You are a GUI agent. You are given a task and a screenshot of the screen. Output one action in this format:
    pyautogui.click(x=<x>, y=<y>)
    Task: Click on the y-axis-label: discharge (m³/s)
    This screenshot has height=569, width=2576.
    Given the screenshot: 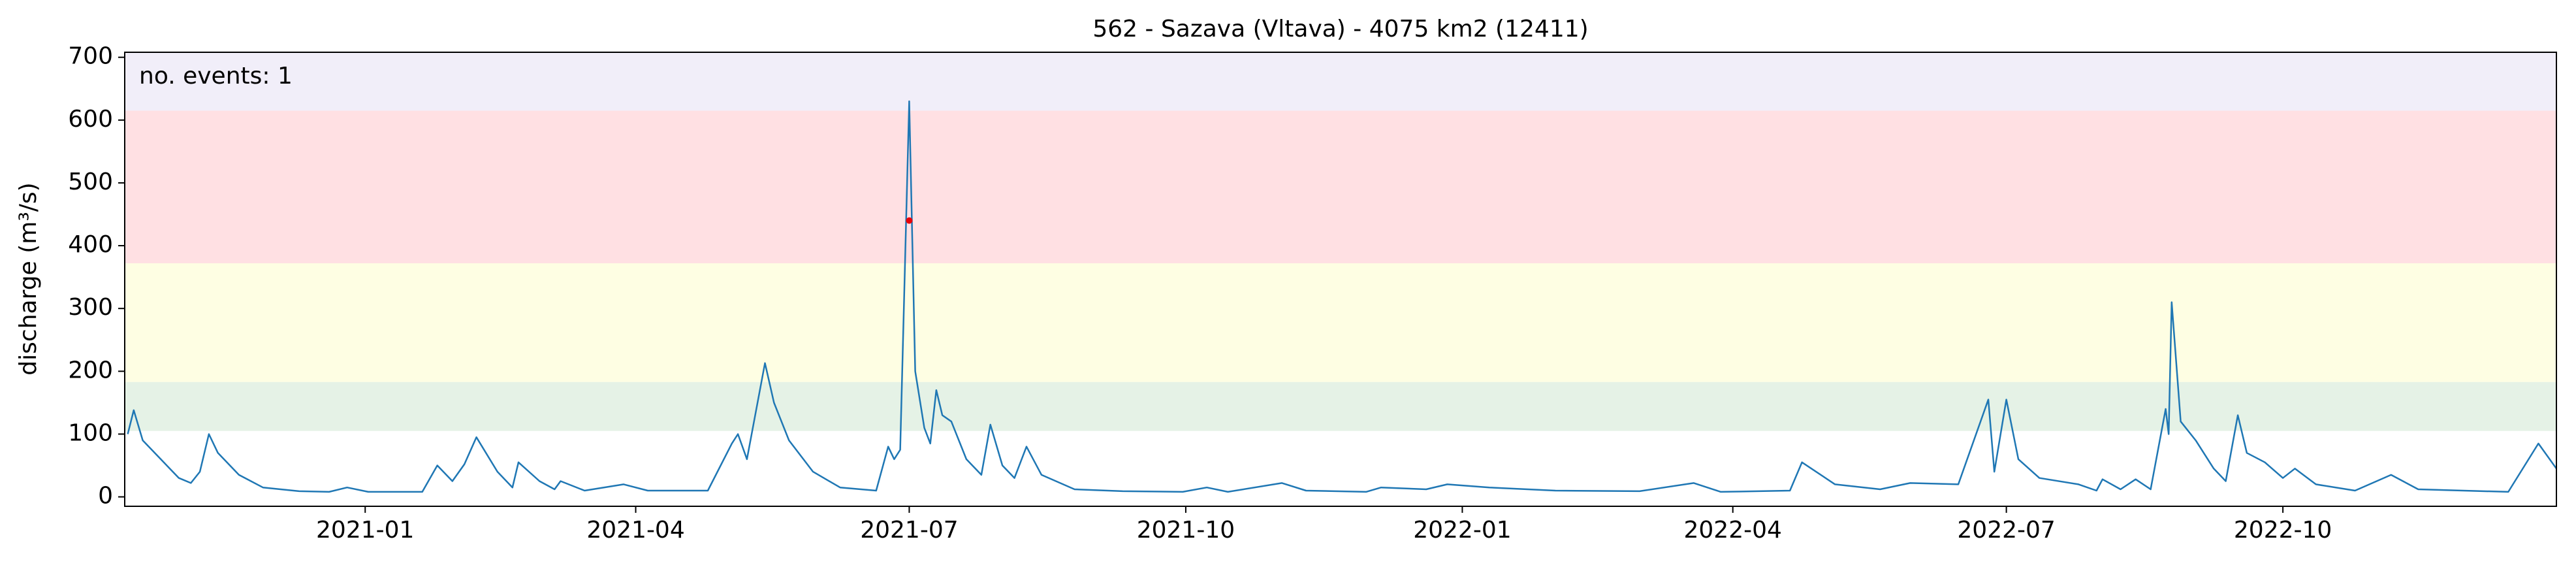 What is the action you would take?
    pyautogui.click(x=29, y=278)
    